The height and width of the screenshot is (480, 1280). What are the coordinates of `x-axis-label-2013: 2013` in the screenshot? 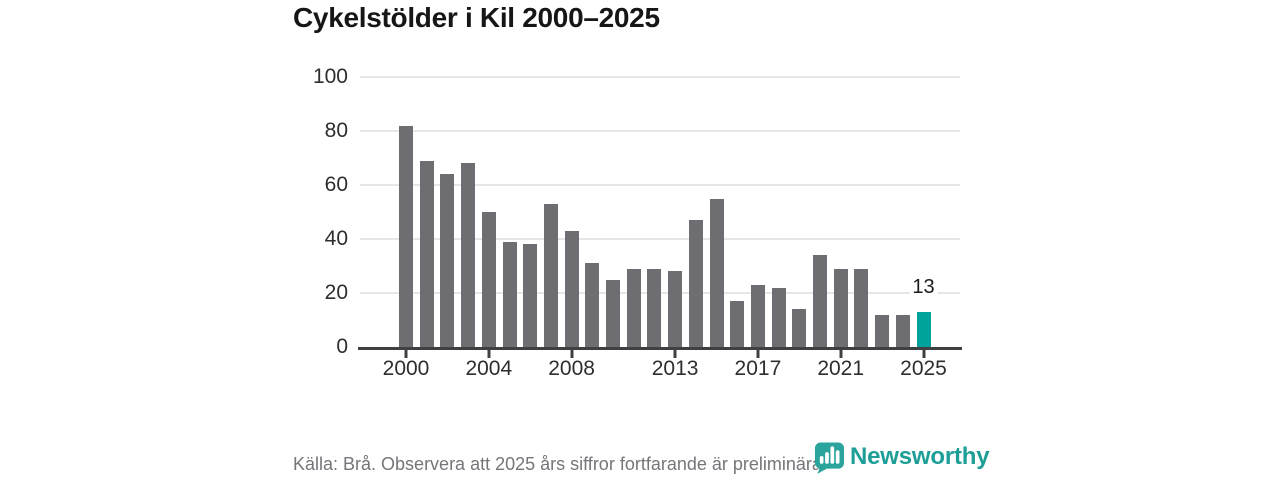 It's located at (675, 368).